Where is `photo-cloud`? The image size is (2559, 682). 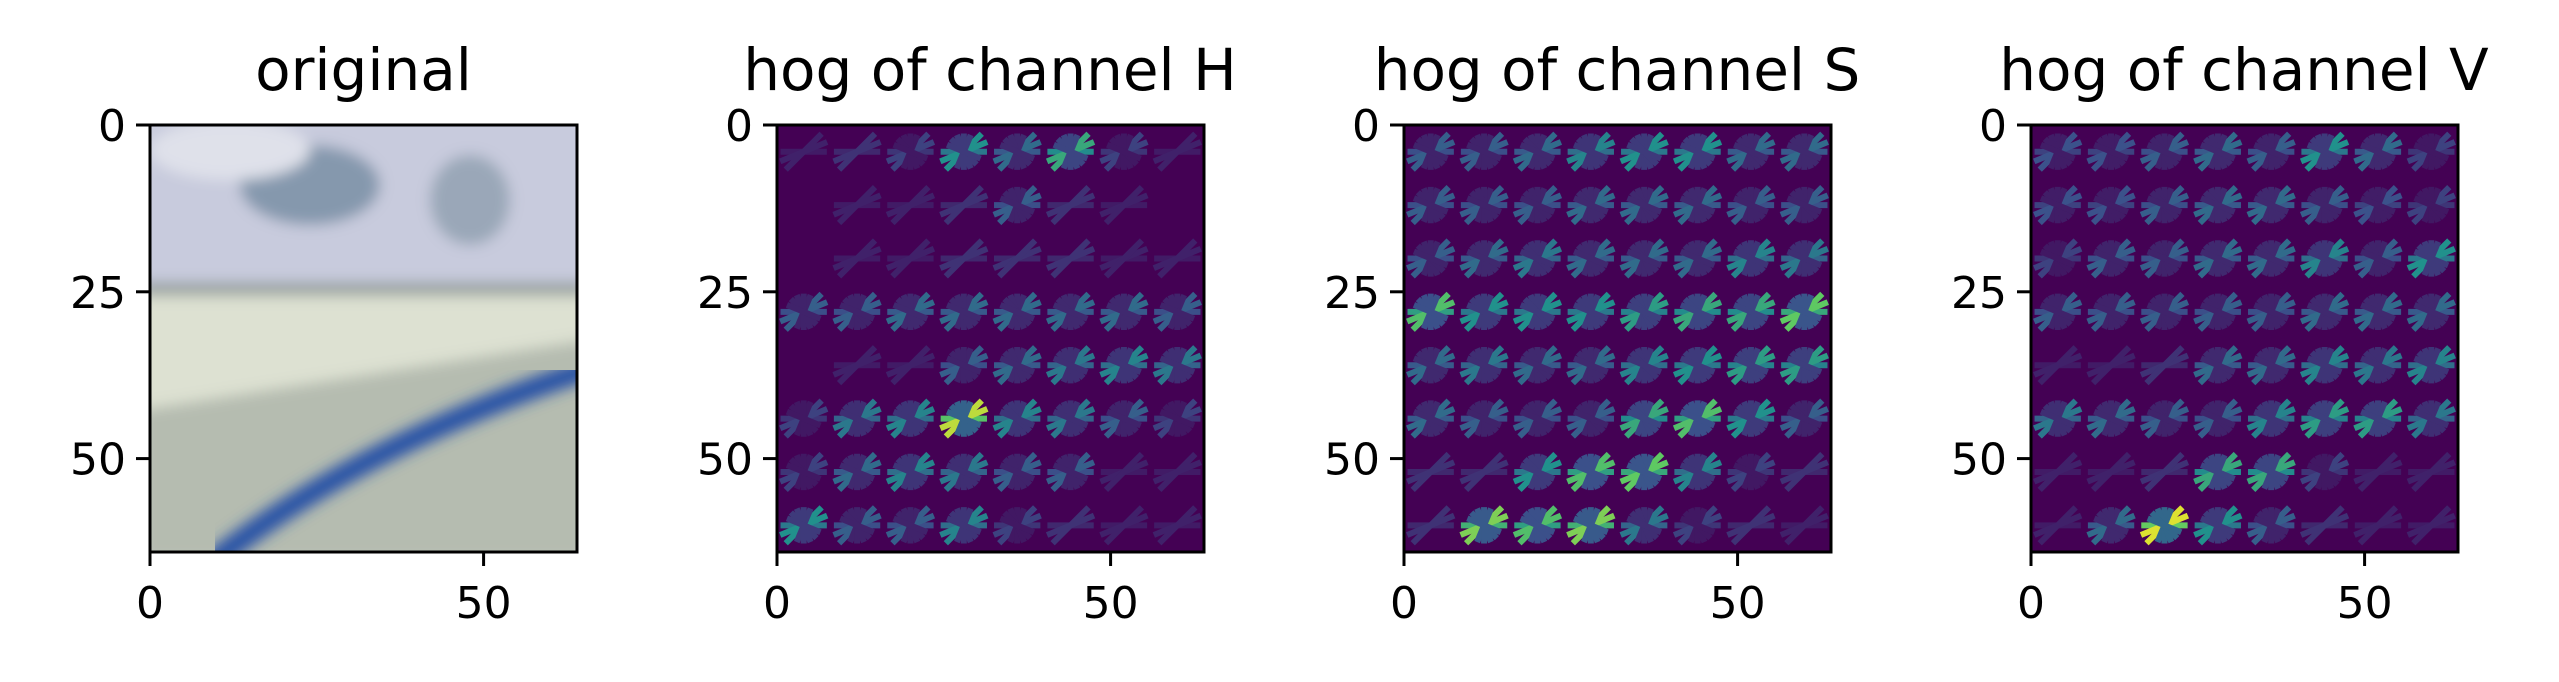 photo-cloud is located at coordinates (230, 152).